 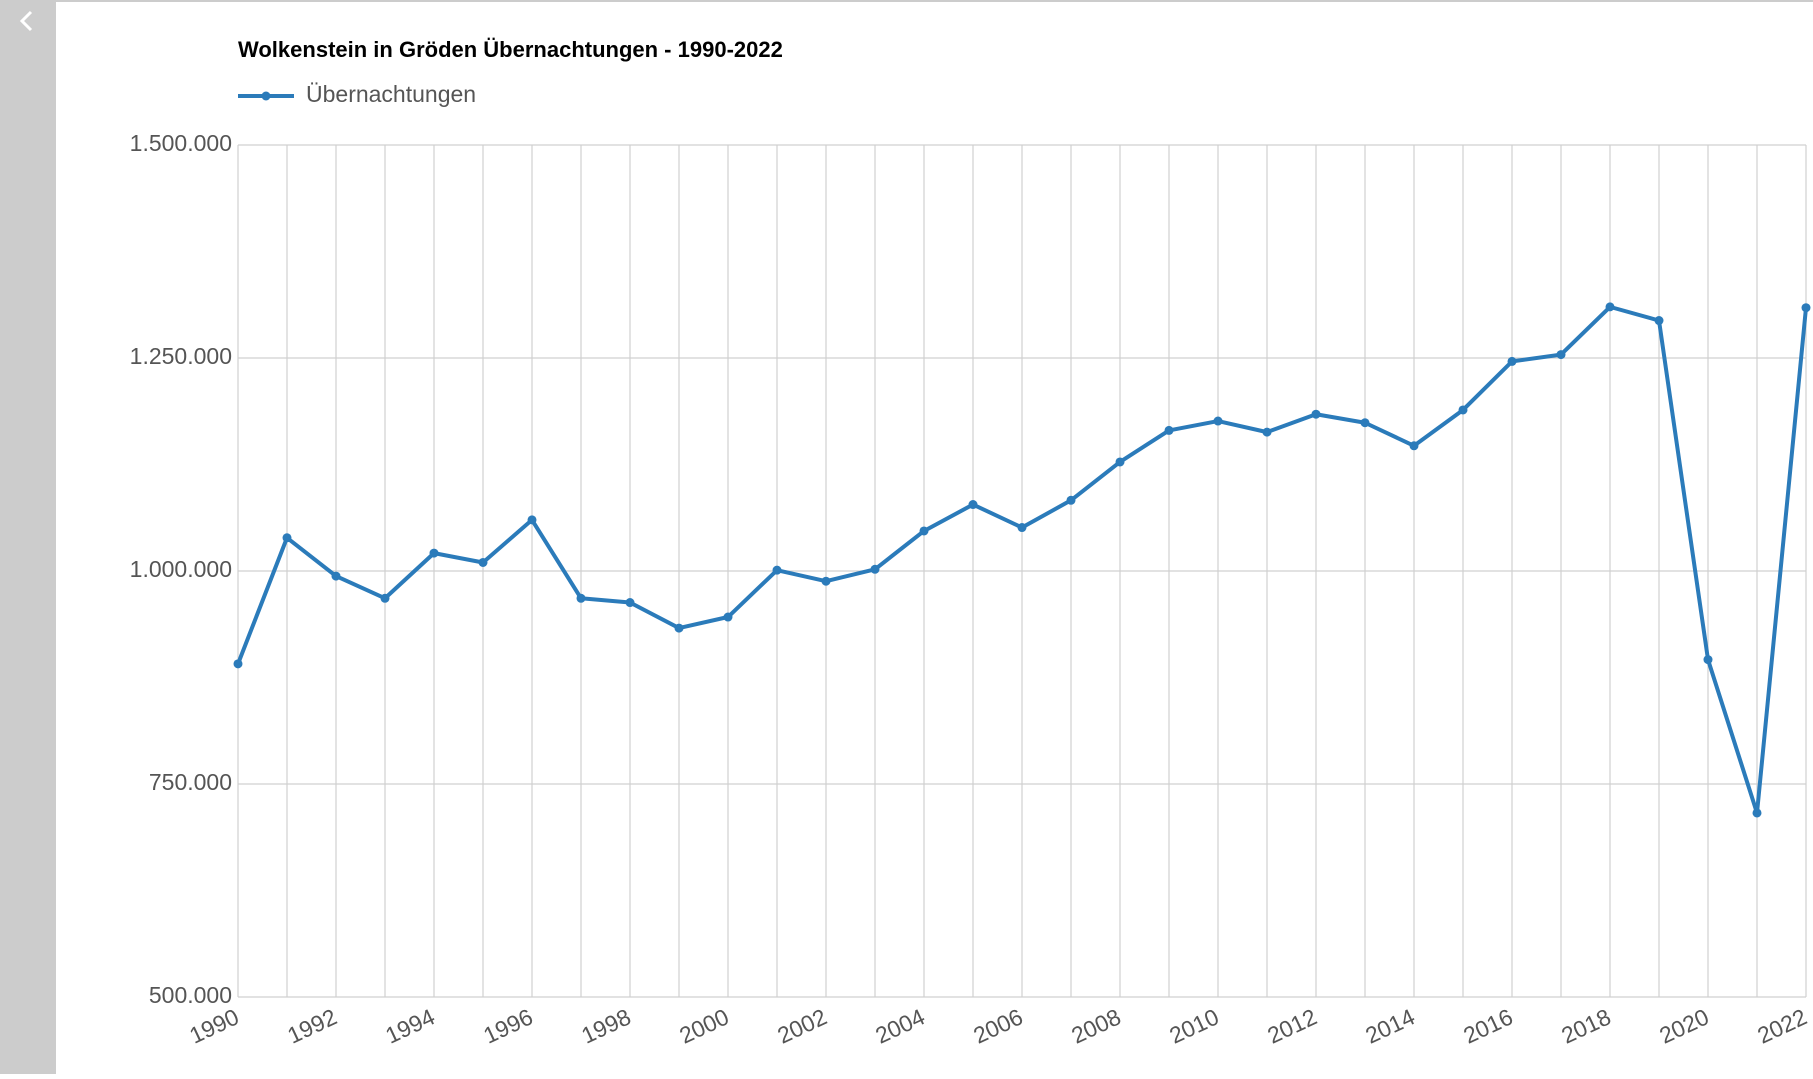 I want to click on x-tick-label: 2018, so click(x=1585, y=1025).